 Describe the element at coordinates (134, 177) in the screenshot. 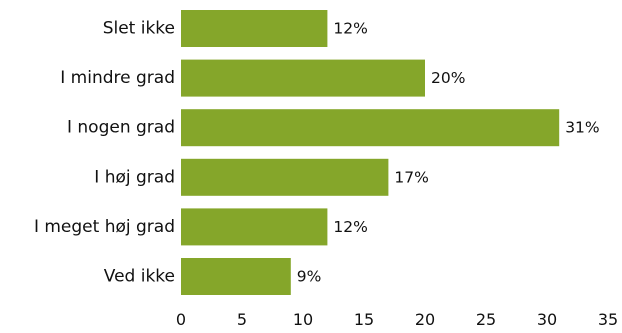

I see `category-label: I høj grad` at that location.